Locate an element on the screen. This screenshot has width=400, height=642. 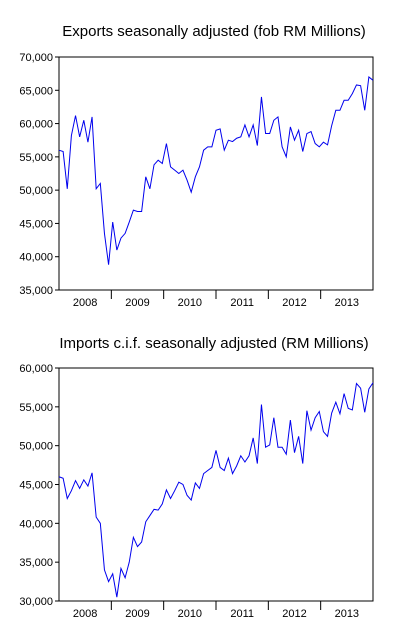
exports-x-tick-label: 2013 is located at coordinates (347, 303).